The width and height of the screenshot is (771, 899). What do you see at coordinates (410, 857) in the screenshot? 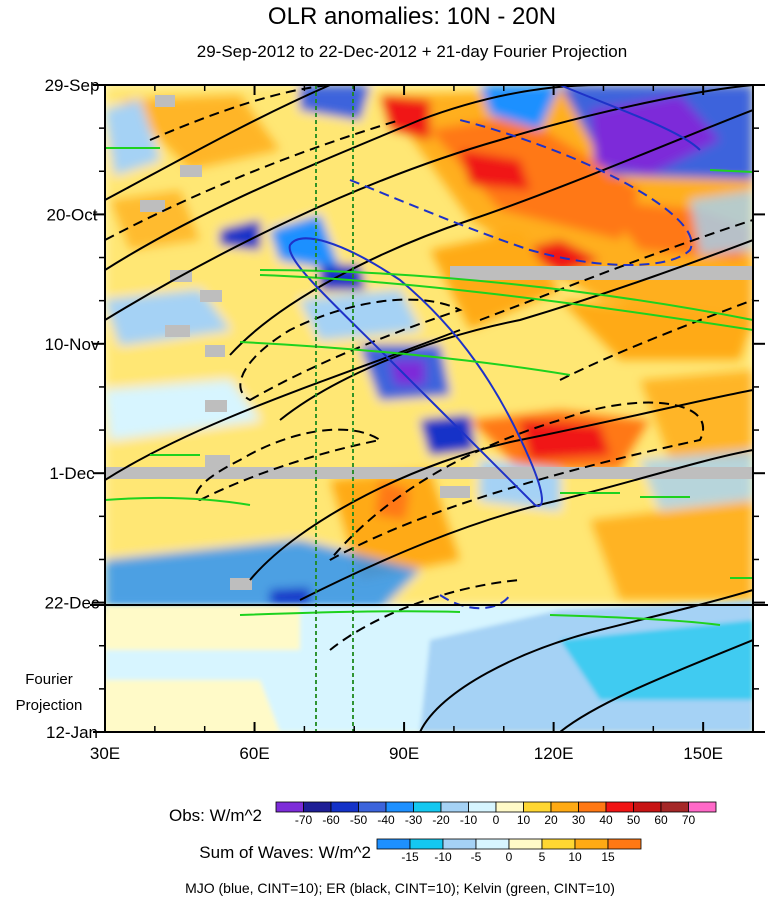
I see `colorbar-tick-label: -15` at bounding box center [410, 857].